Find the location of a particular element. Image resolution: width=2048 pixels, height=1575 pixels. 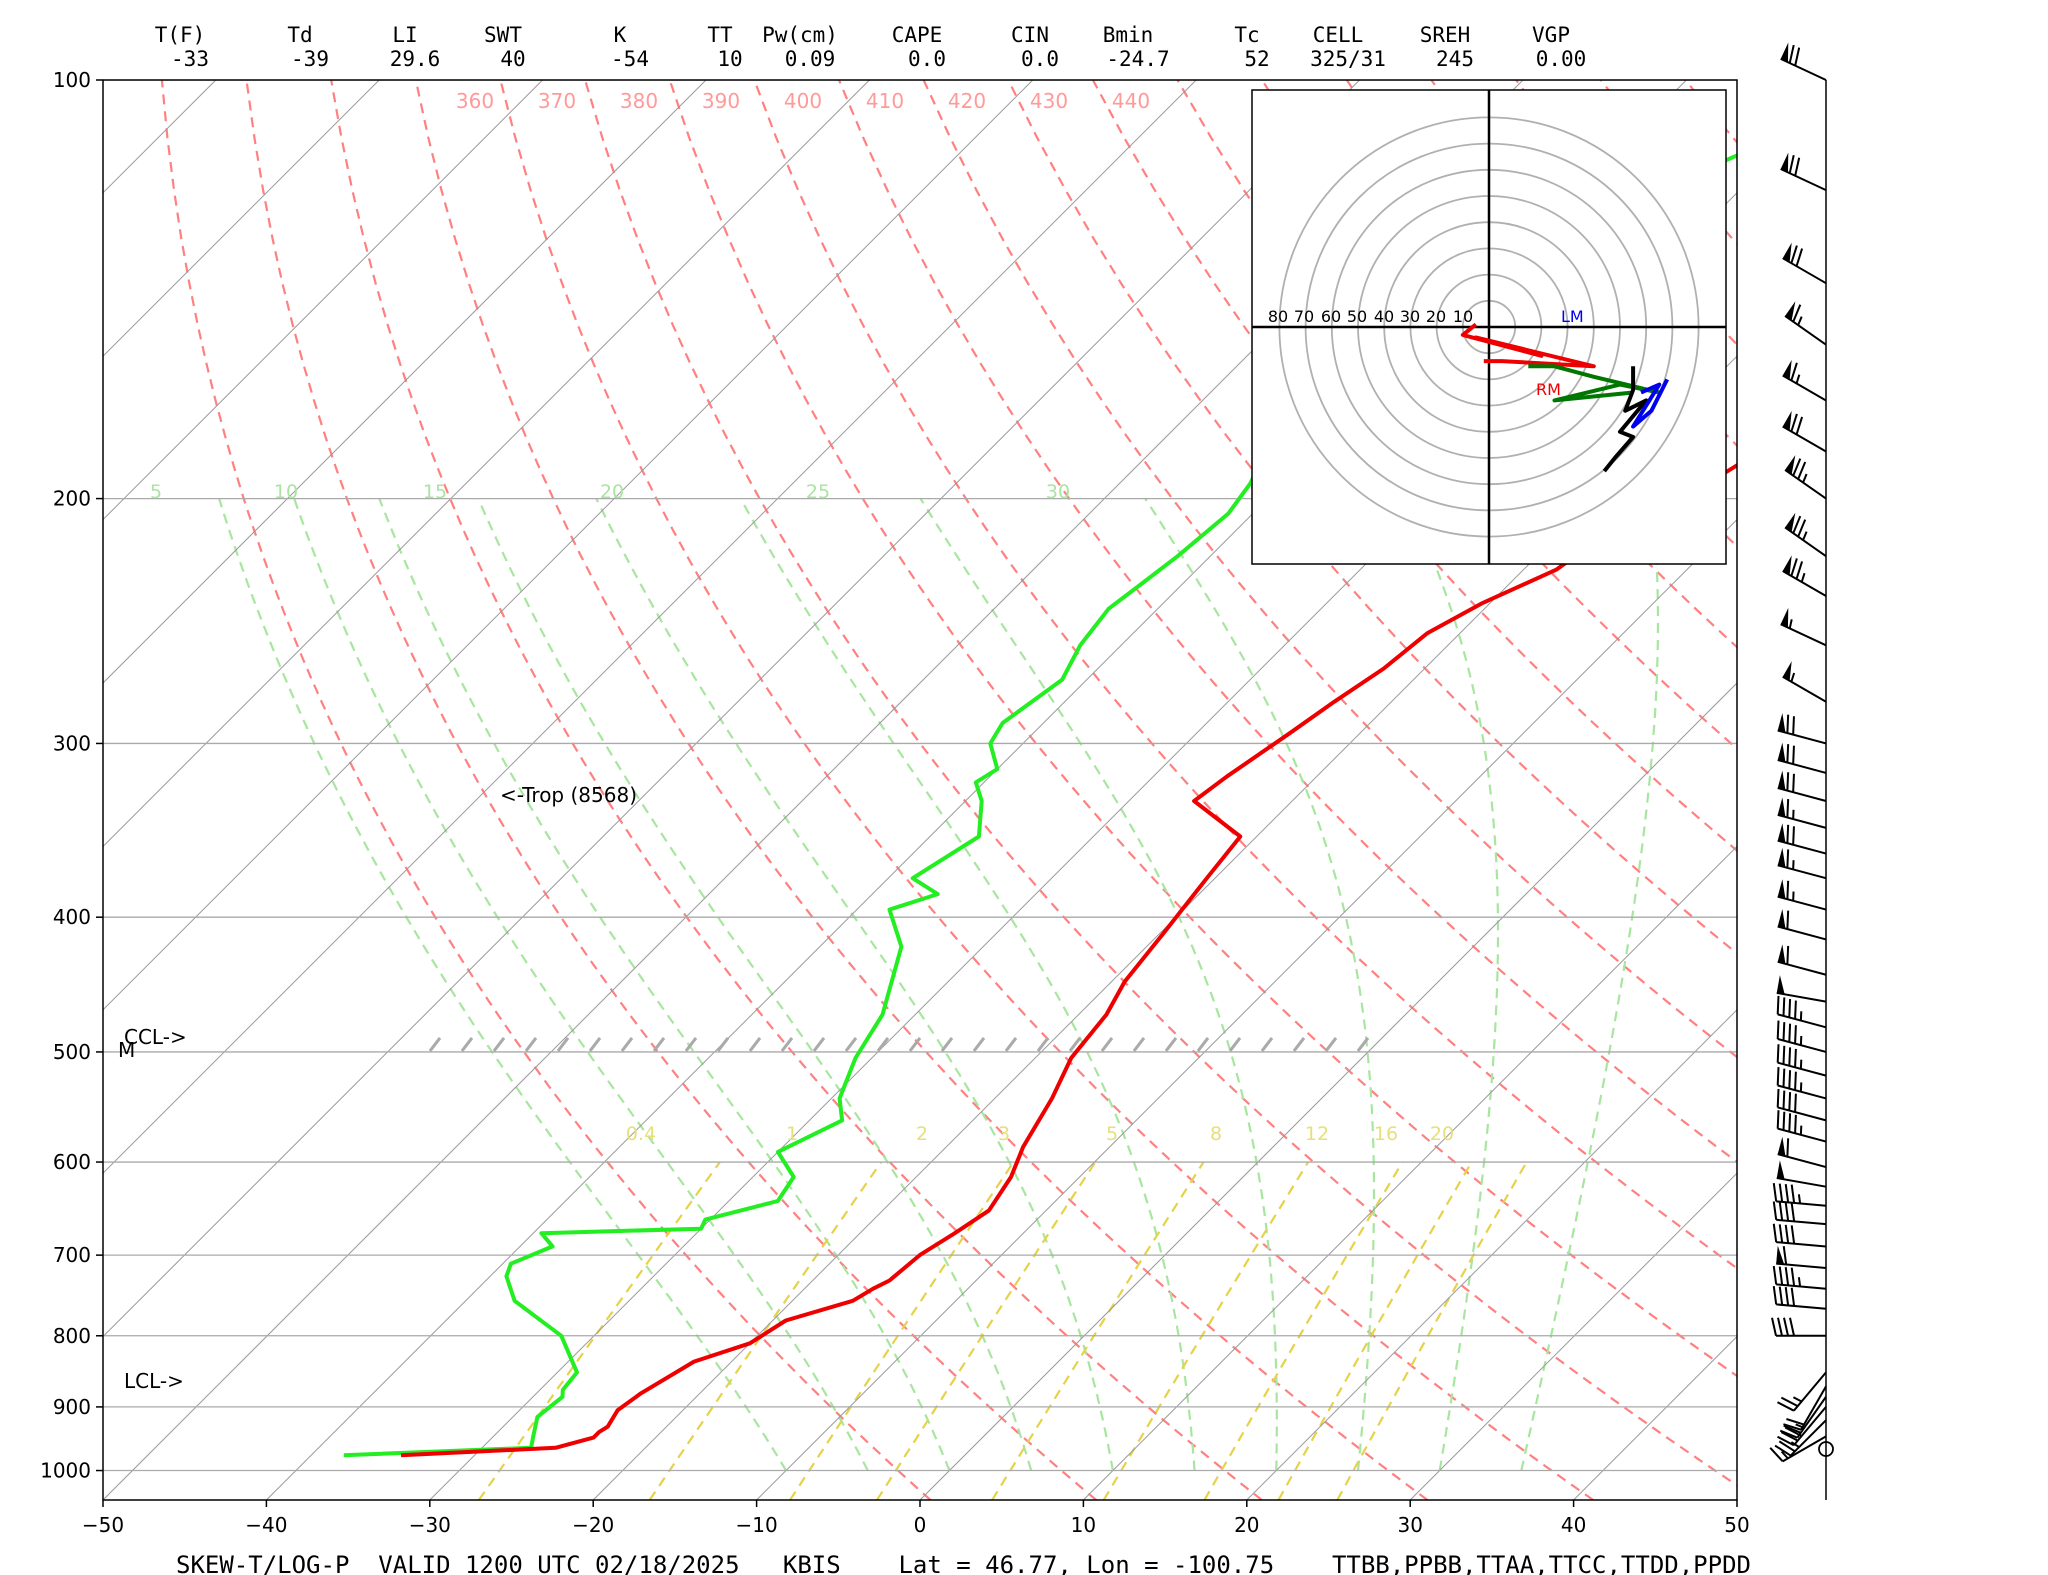

dry-adiabat-label: 360 is located at coordinates (475, 101).